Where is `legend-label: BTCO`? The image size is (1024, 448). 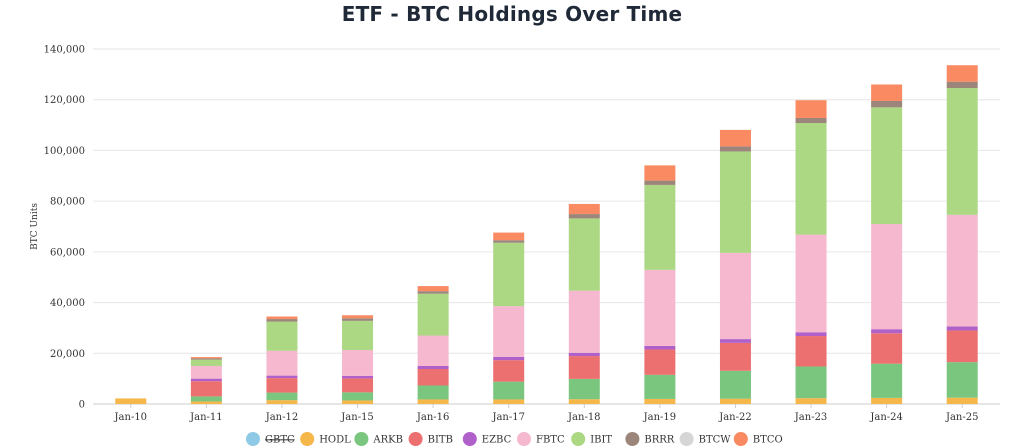 legend-label: BTCO is located at coordinates (768, 440).